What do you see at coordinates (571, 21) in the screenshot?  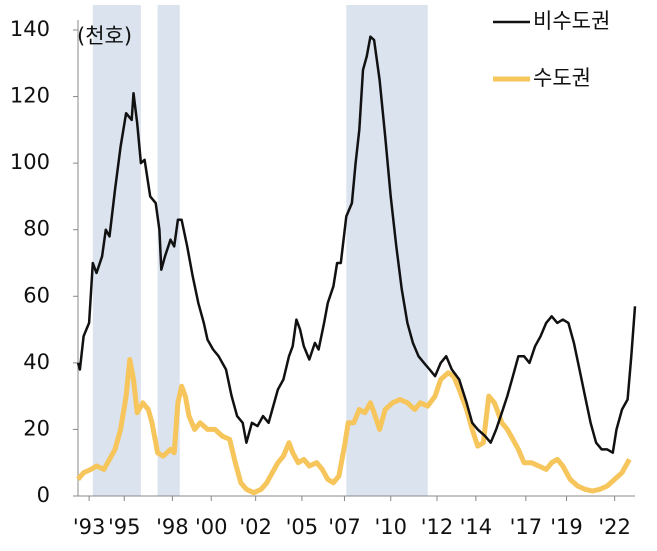 I see `legend-label: 비수도권` at bounding box center [571, 21].